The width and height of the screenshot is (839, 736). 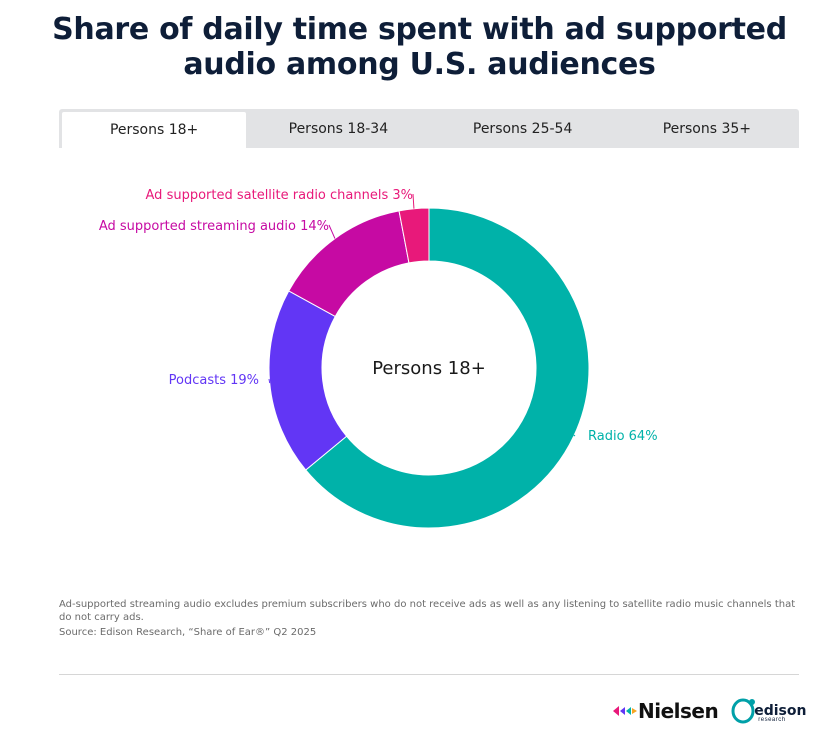 I want to click on nielsen-logo: Nielsen, so click(x=665, y=711).